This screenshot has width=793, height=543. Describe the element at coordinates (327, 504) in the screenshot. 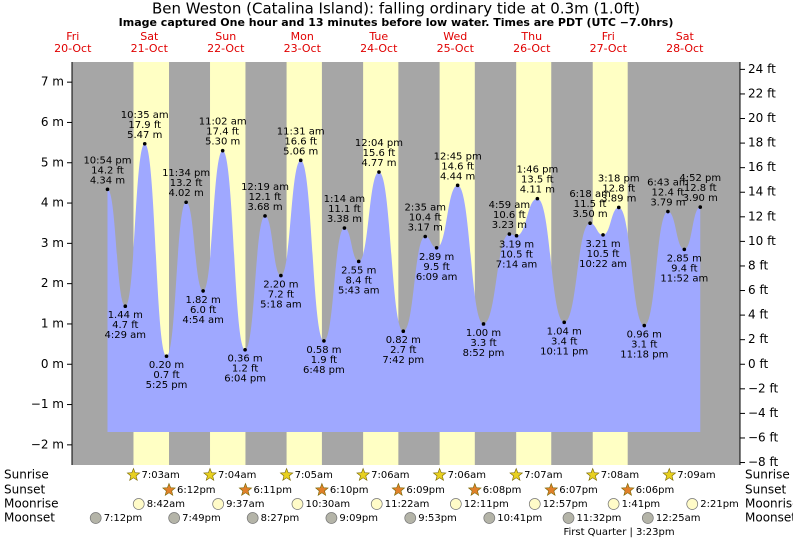

I see `moonrise-time: 10:30am` at that location.